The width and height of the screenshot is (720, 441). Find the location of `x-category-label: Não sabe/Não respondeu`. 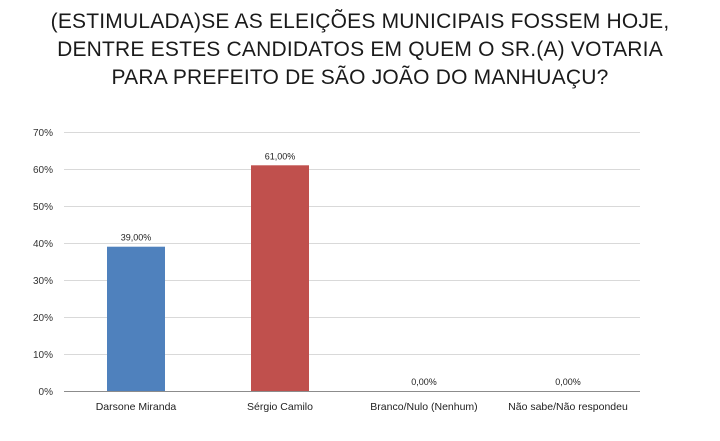

x-category-label: Não sabe/Não respondeu is located at coordinates (568, 407).